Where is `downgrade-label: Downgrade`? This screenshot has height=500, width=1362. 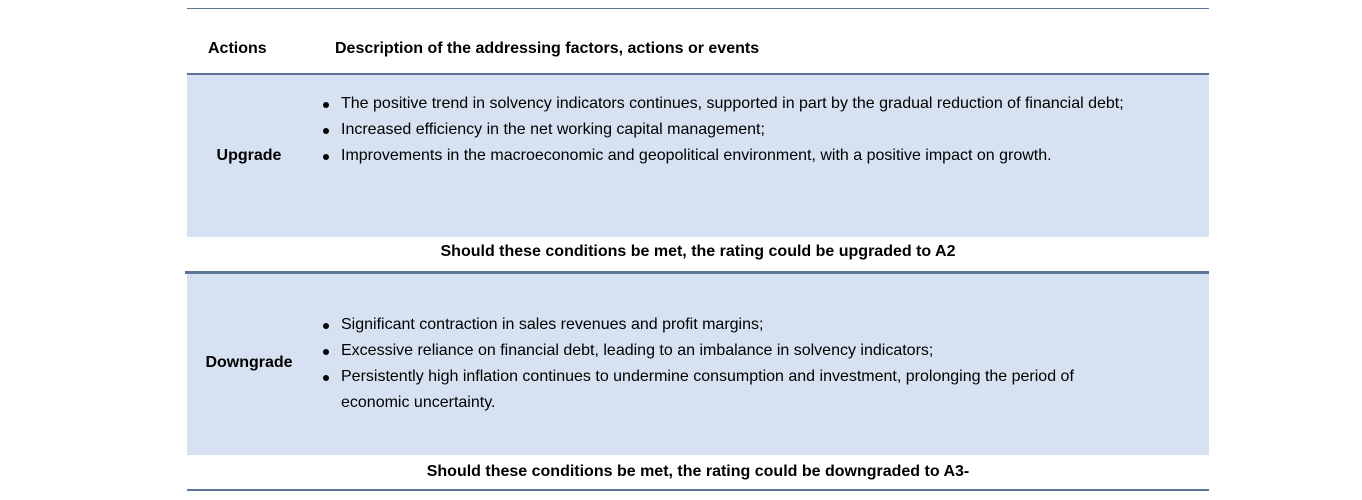 downgrade-label: Downgrade is located at coordinates (249, 362).